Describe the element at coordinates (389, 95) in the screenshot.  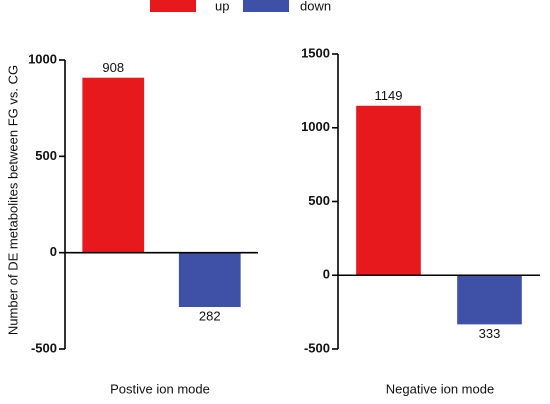
I see `value-label: 1149` at that location.